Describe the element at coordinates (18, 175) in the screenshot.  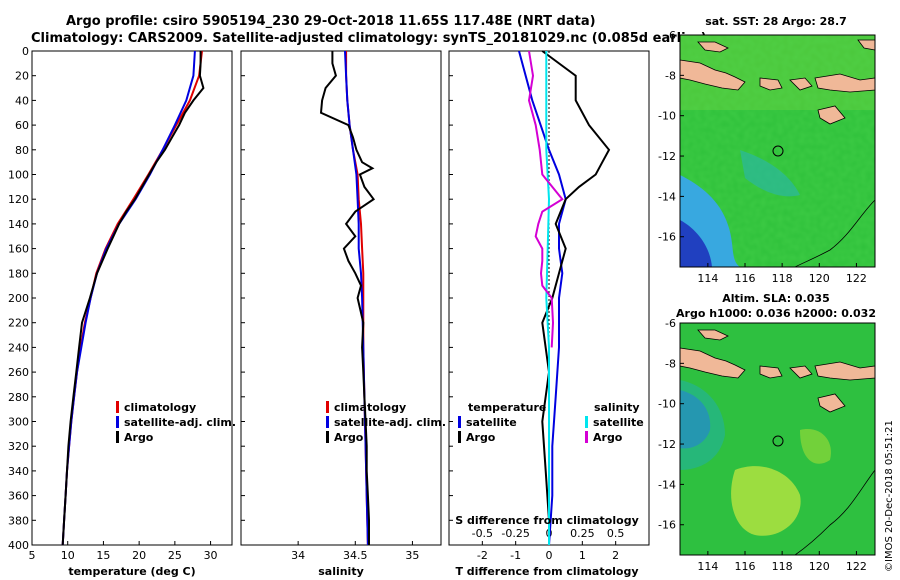
I see `y-tick-label: 100` at that location.